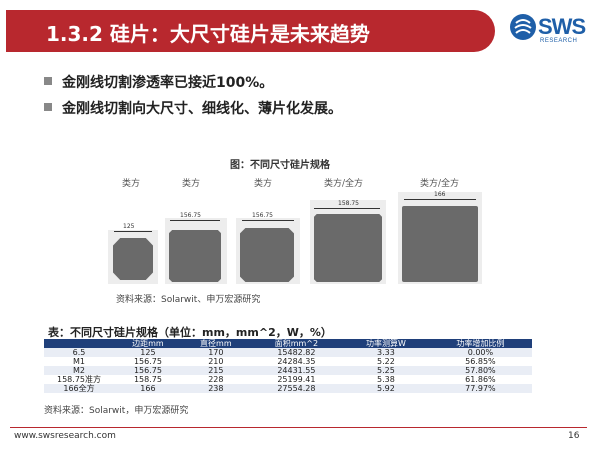  What do you see at coordinates (148, 388) in the screenshot?
I see `table-cell: 166` at bounding box center [148, 388].